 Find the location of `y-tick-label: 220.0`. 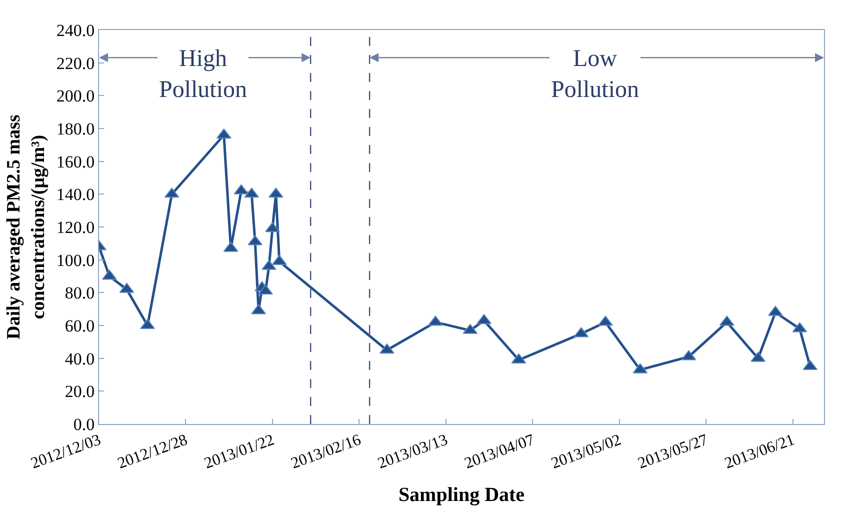

y-tick-label: 220.0 is located at coordinates (75, 63).